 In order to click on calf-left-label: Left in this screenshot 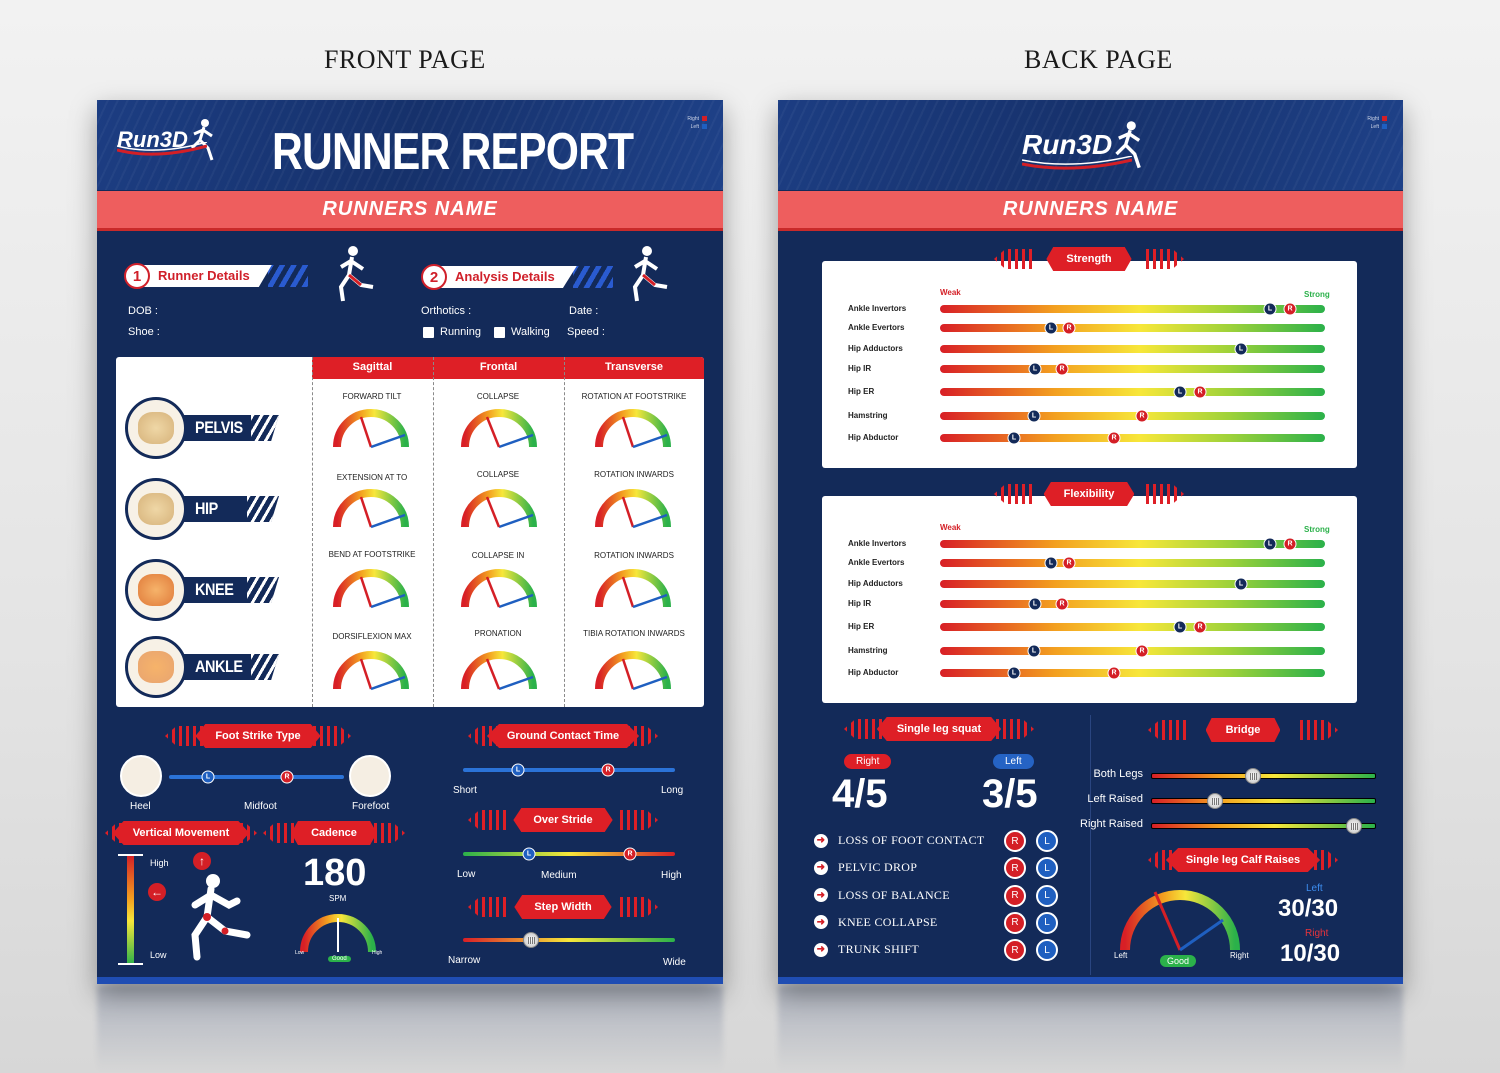, I will do `click(1314, 888)`.